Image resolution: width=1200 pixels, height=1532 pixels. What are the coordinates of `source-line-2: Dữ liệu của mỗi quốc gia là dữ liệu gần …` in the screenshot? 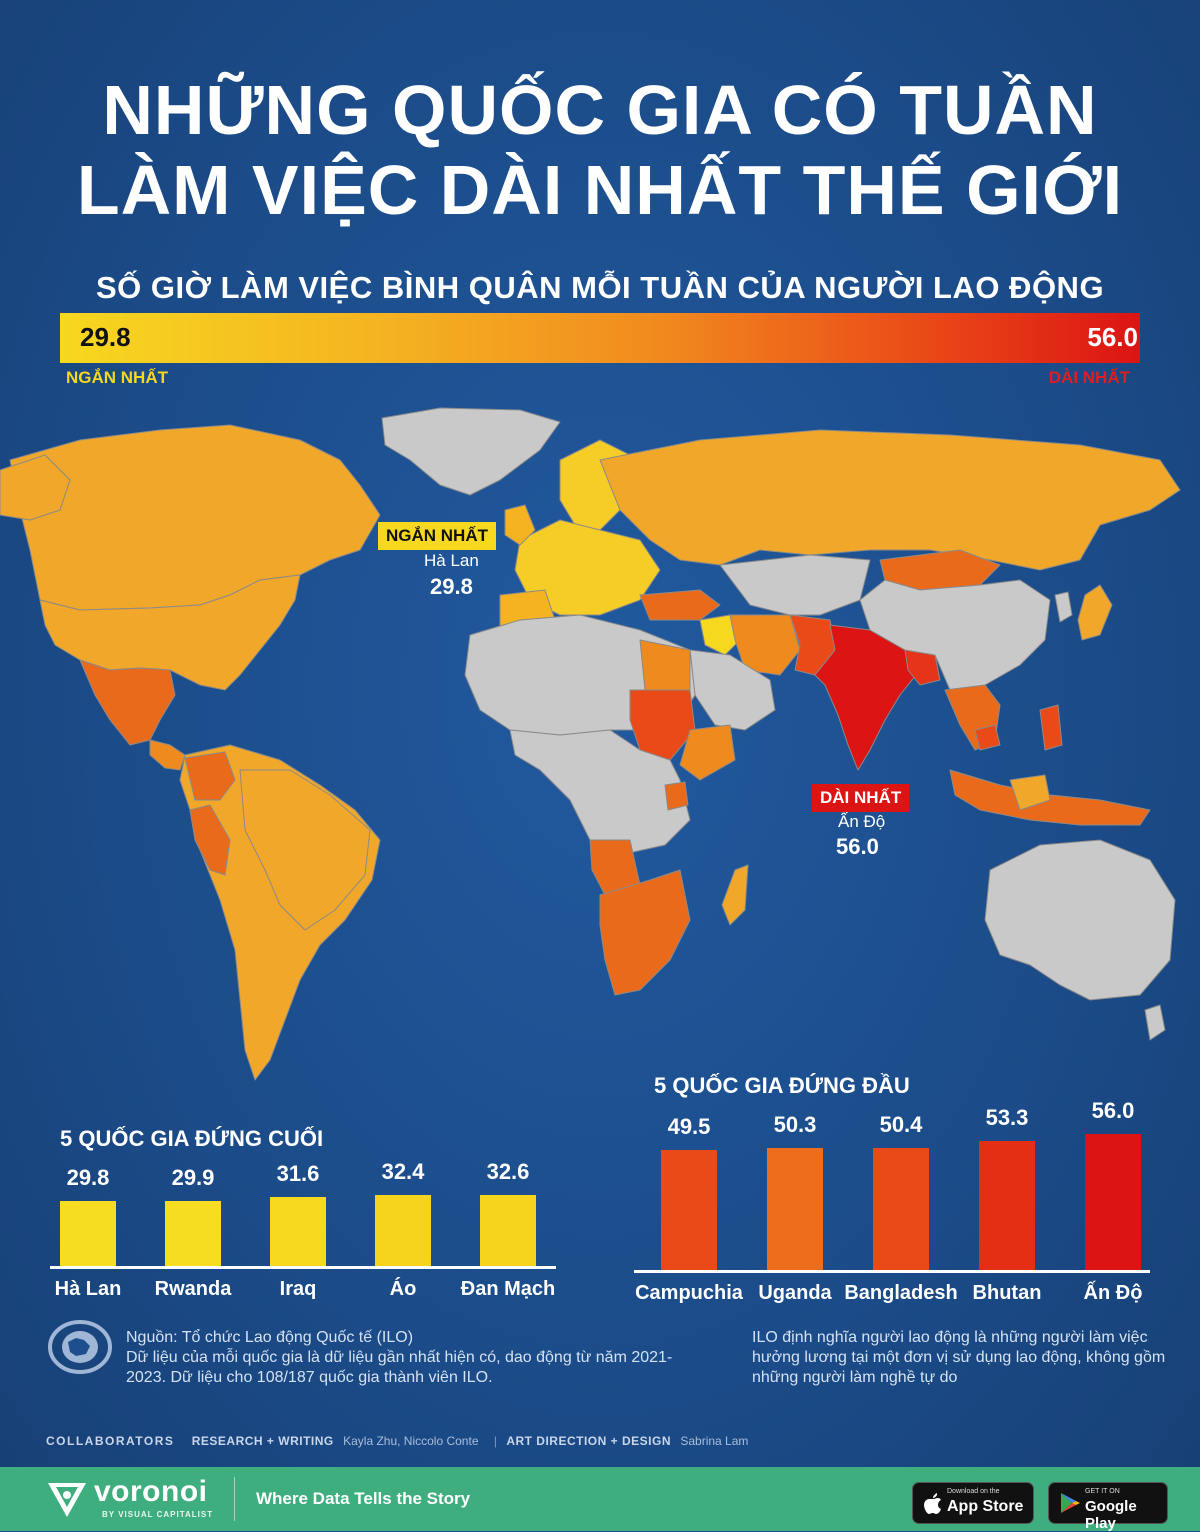 It's located at (399, 1367).